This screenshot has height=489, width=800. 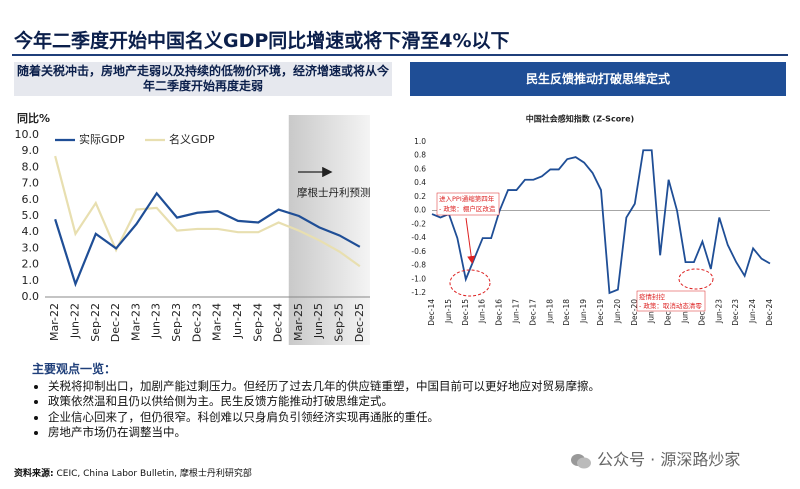 I want to click on x-tick-label: Jun-15, so click(x=448, y=311).